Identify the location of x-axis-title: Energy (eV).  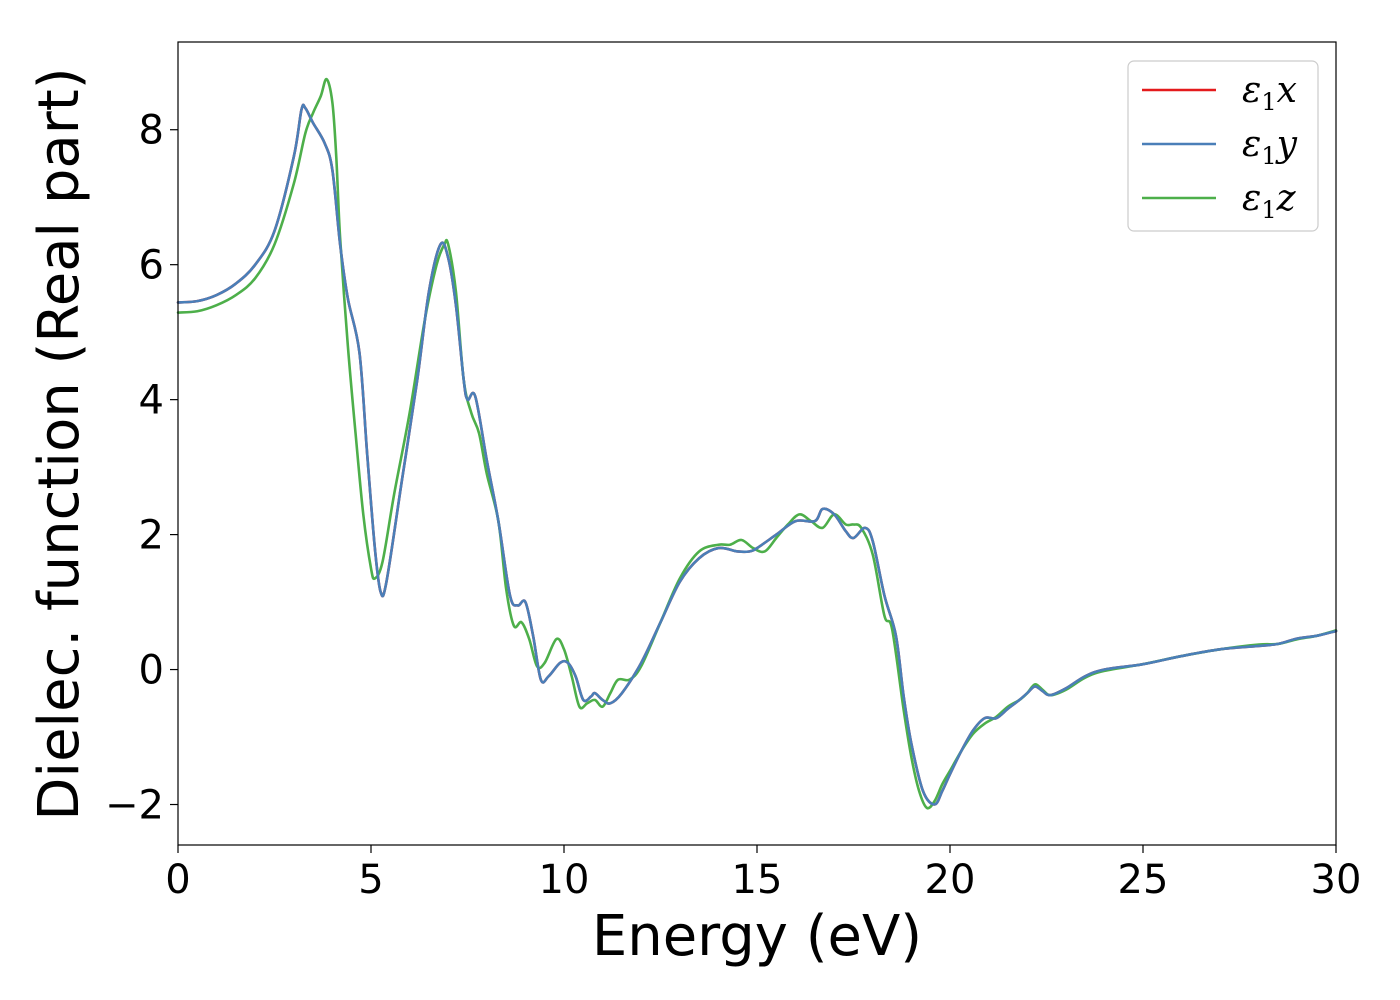
(757, 936).